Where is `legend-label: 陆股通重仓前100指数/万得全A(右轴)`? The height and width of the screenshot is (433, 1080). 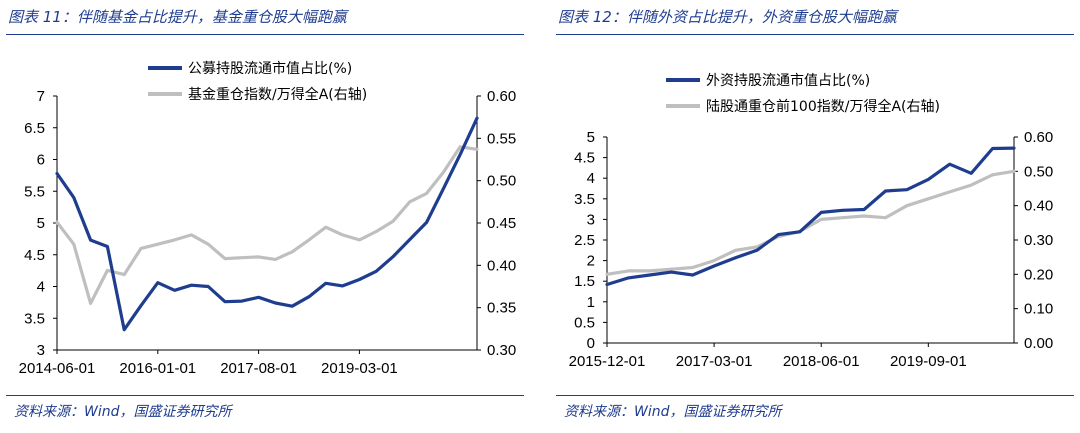 legend-label: 陆股通重仓前100指数/万得全A(右轴) is located at coordinates (823, 106).